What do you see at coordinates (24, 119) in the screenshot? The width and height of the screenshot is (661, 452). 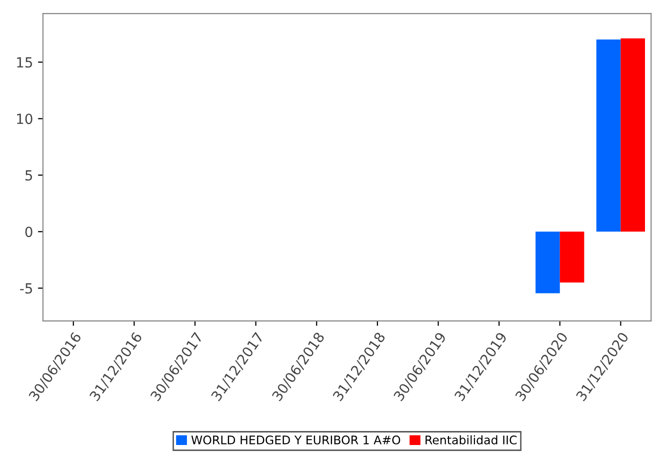 I see `y-tick-label: 10` at bounding box center [24, 119].